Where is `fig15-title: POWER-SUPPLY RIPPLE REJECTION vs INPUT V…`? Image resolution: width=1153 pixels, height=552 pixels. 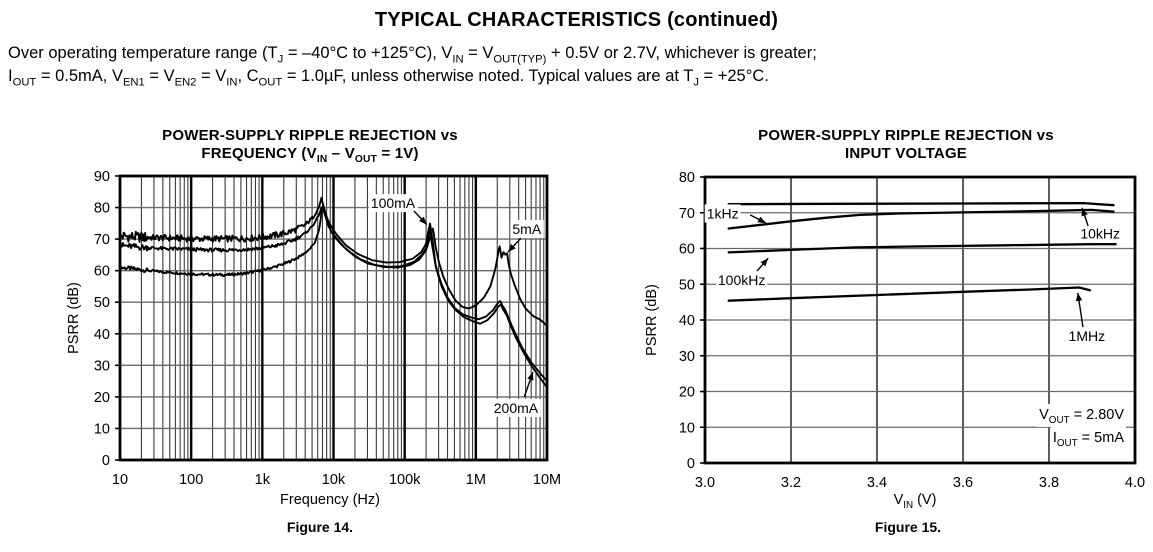
fig15-title: POWER-SUPPLY RIPPLE REJECTION vs INPUT V… is located at coordinates (906, 144).